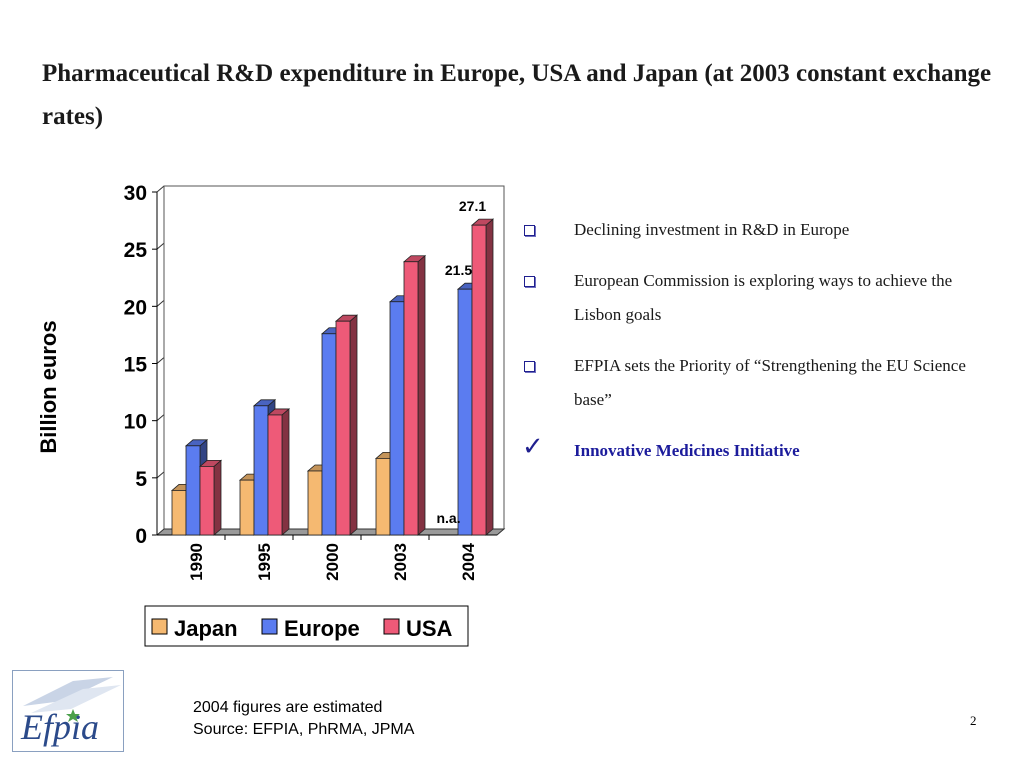 This screenshot has width=1024, height=768. I want to click on x-tick-label: 1990, so click(196, 562).